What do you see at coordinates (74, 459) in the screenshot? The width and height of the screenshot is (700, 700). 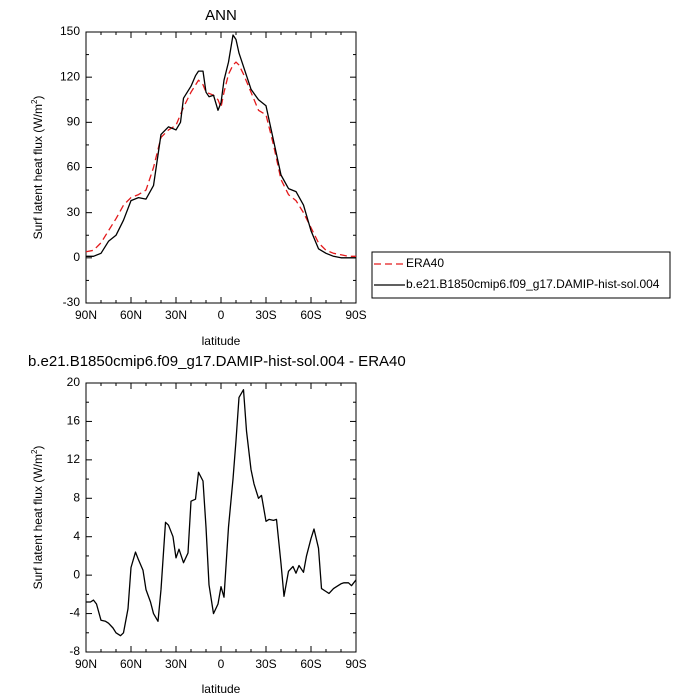 I see `y-tick-label: 12` at bounding box center [74, 459].